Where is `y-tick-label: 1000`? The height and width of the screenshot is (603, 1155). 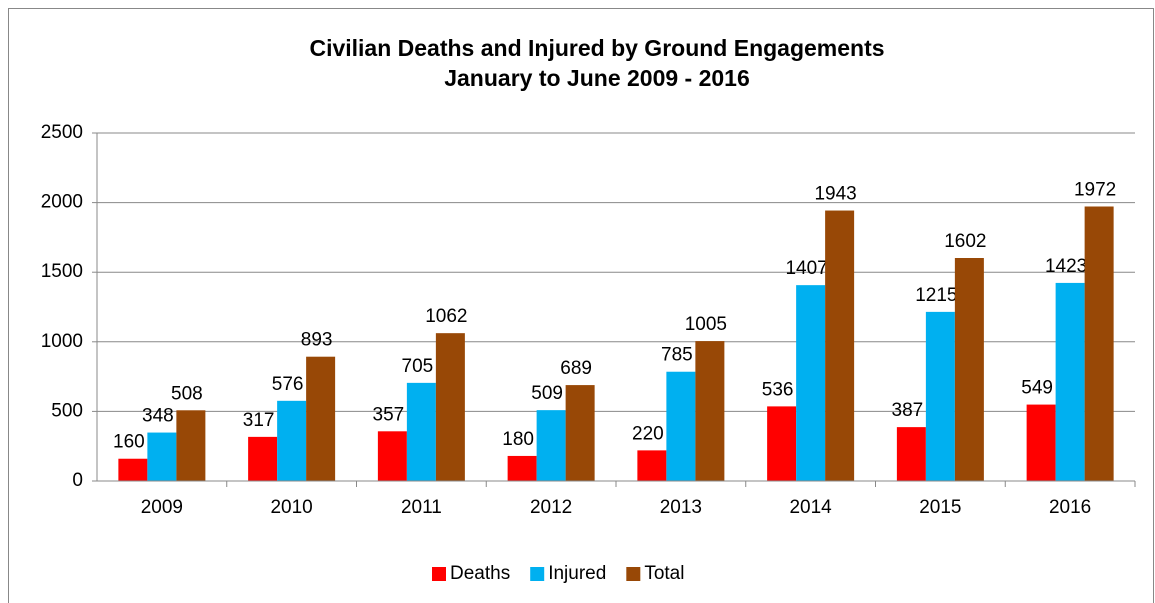
y-tick-label: 1000 is located at coordinates (62, 341).